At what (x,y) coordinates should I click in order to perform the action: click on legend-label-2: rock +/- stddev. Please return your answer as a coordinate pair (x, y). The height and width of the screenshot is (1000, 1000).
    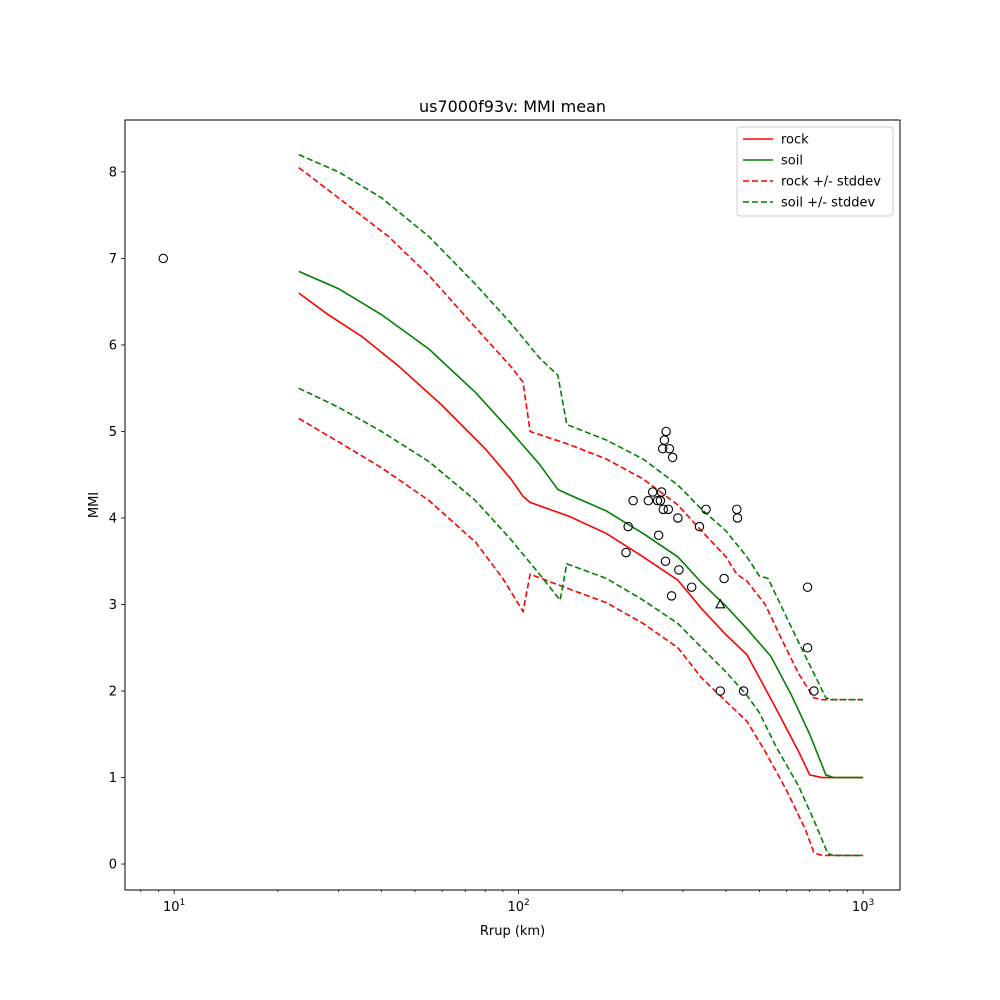
    Looking at the image, I should click on (831, 182).